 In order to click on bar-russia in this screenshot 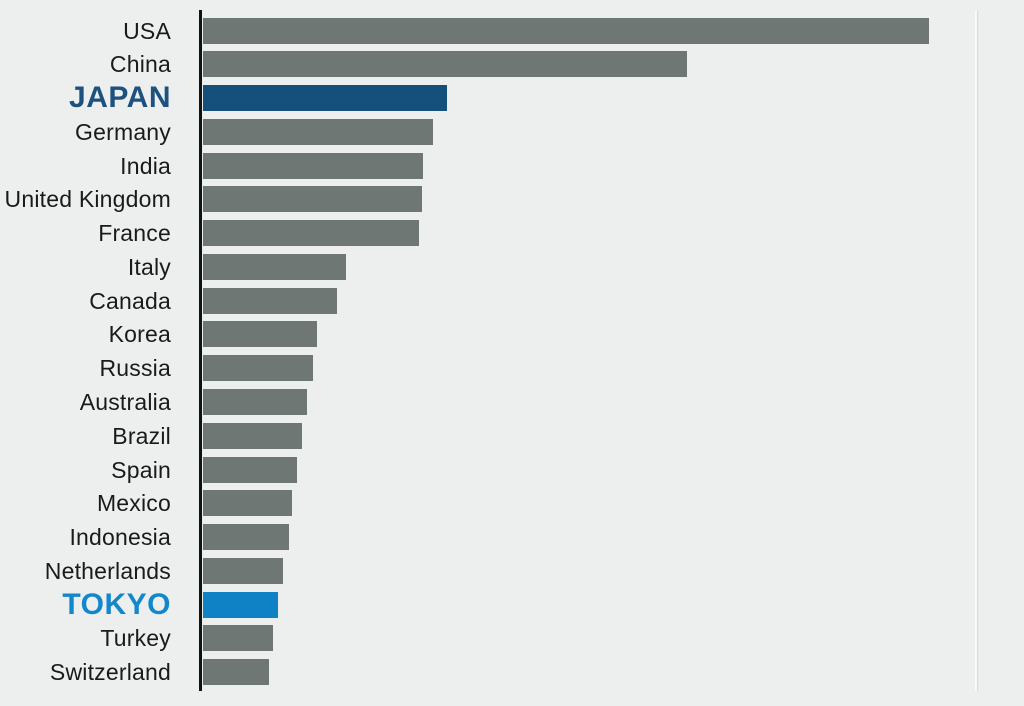, I will do `click(258, 368)`.